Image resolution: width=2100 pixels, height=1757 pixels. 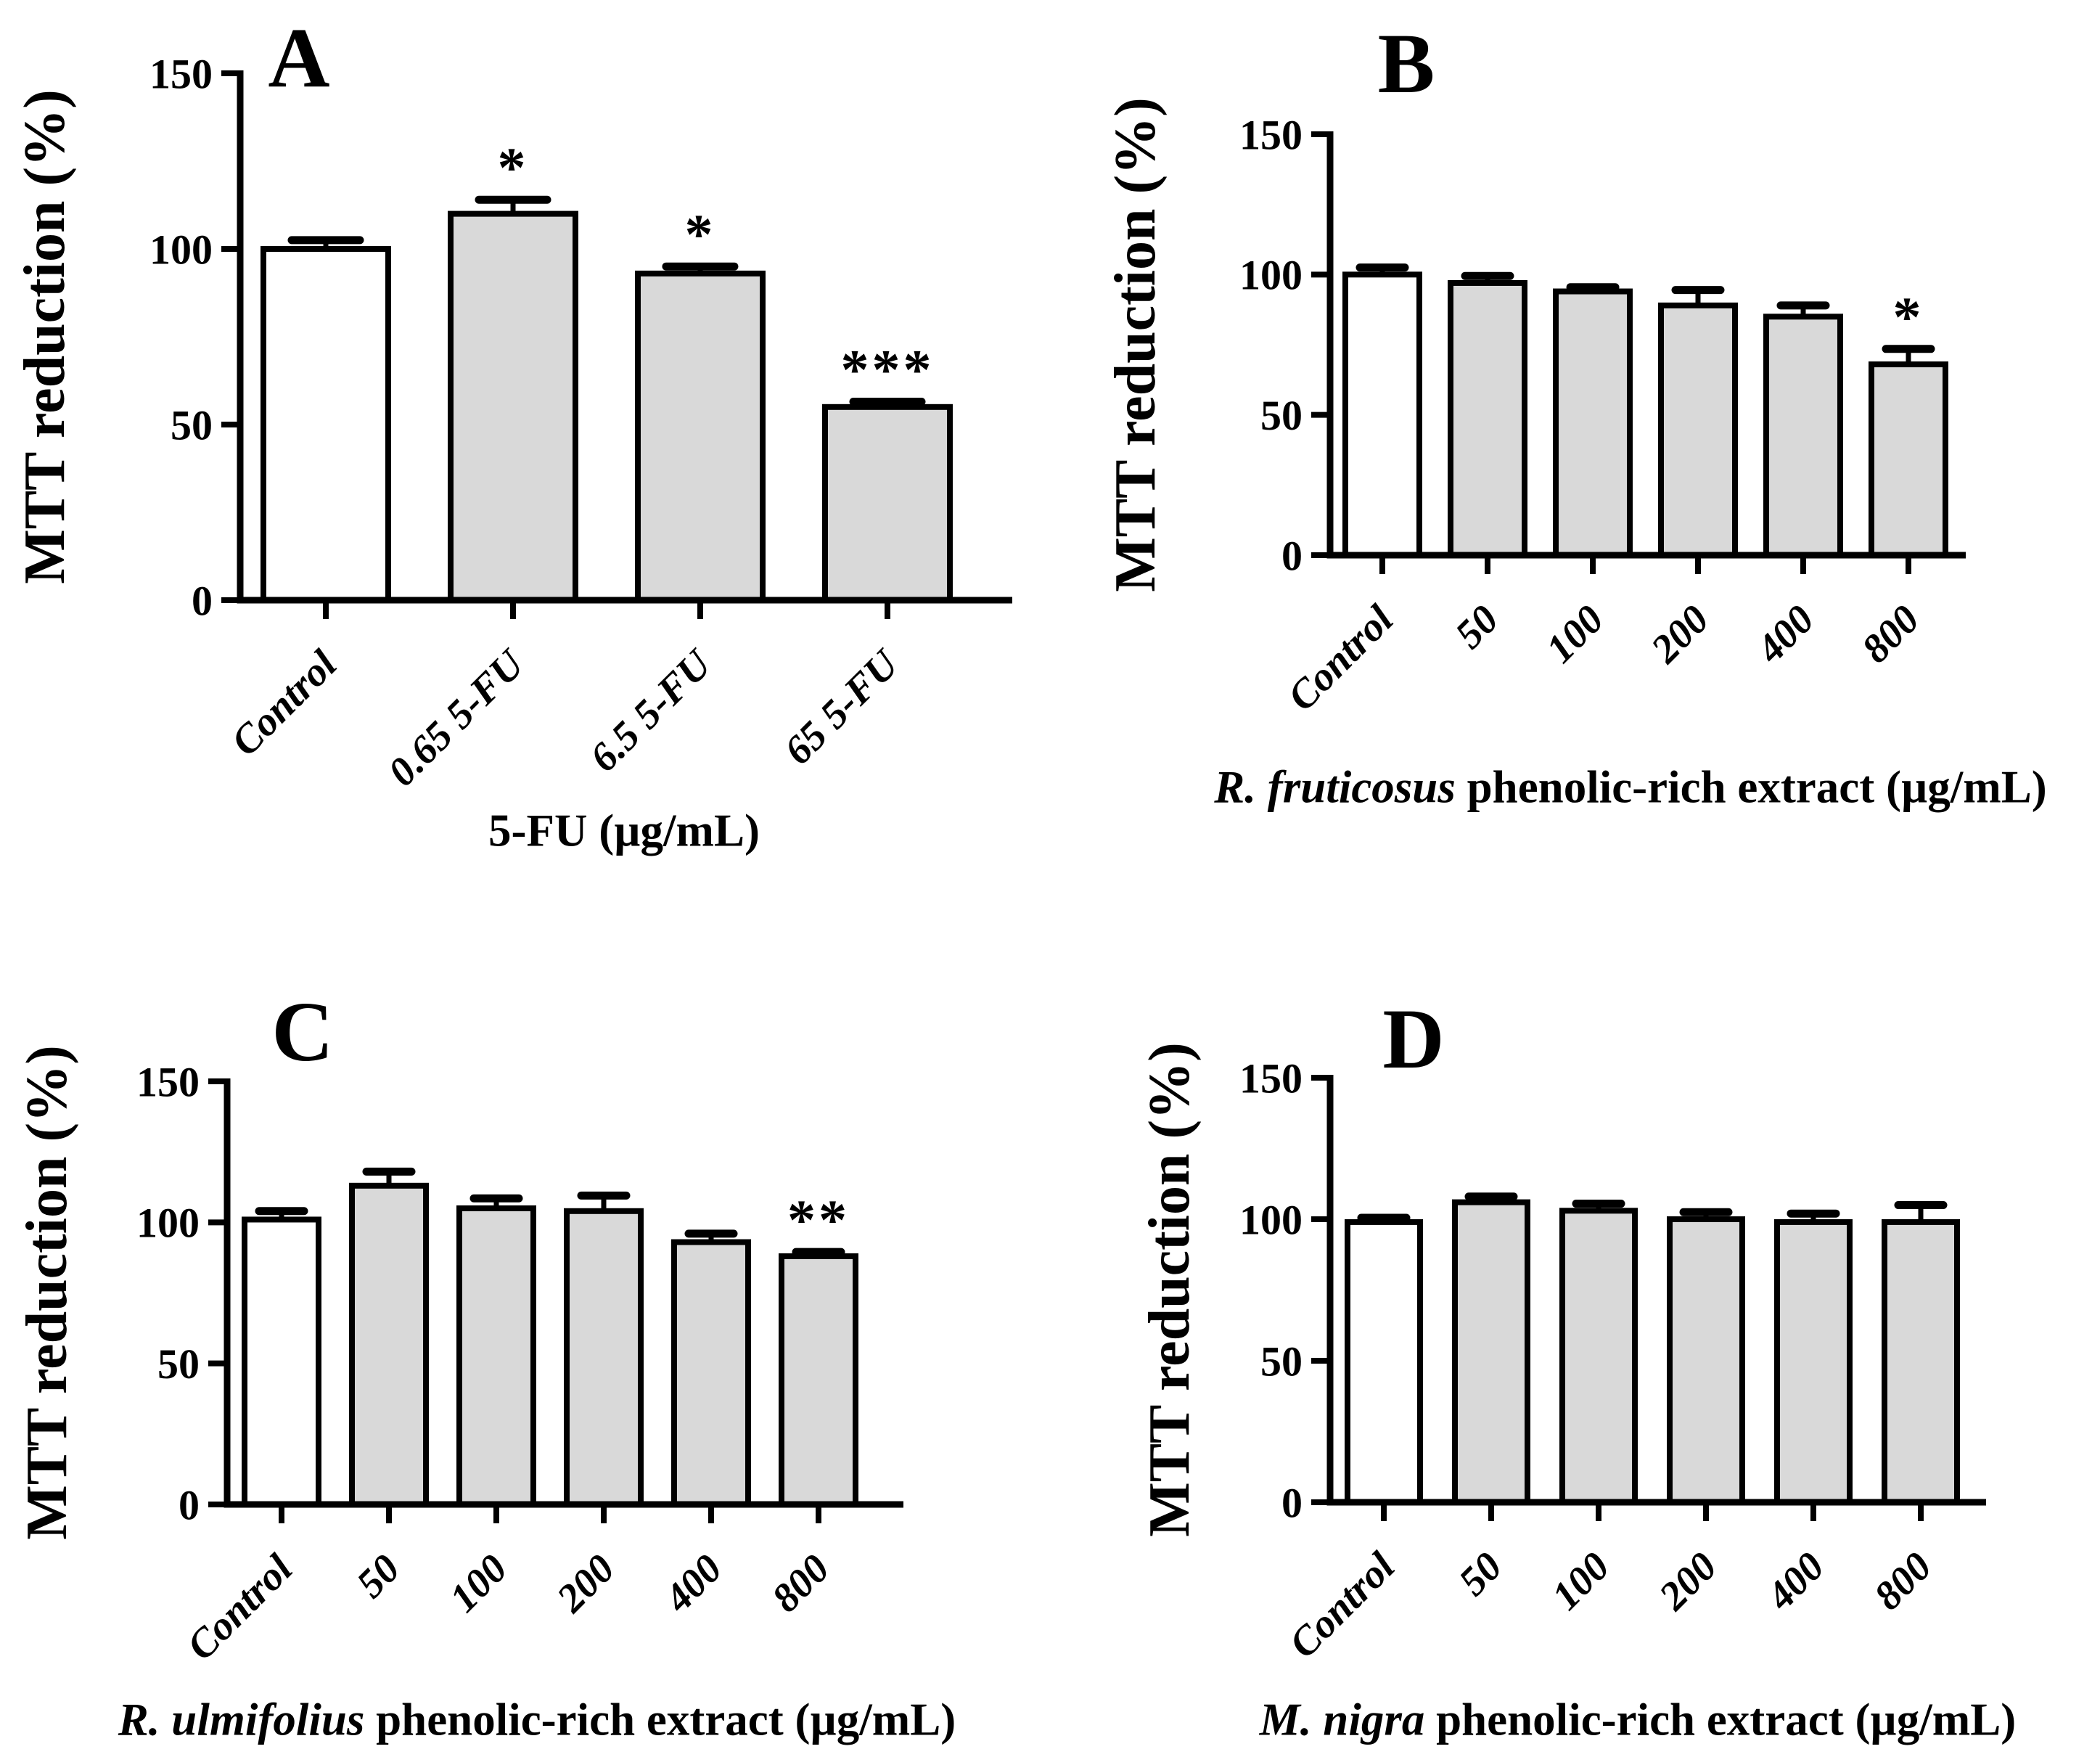 I want to click on bar-chart-c: 0 50 100 150 Control 50 100 200 400 ** 800, so click(x=519, y=1363).